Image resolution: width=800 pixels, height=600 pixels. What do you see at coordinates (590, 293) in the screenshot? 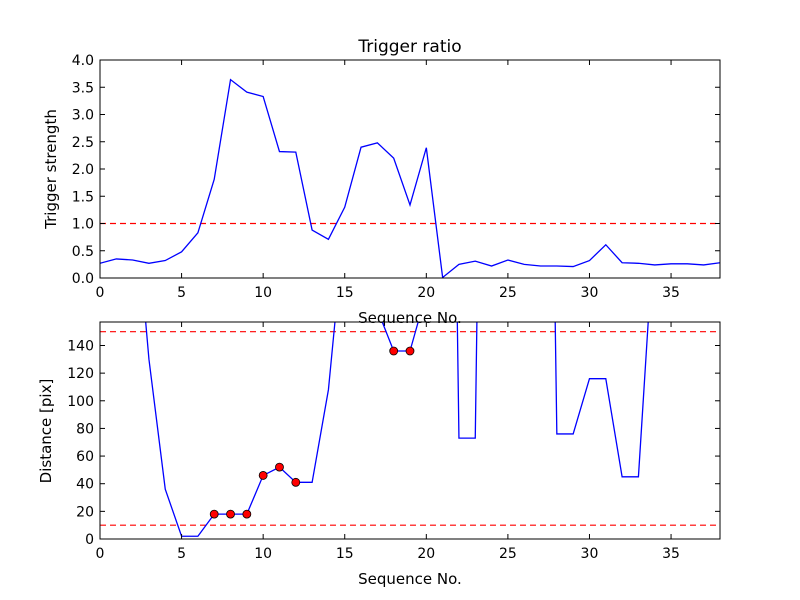
I see `top-xtick-label-6: 30` at bounding box center [590, 293].